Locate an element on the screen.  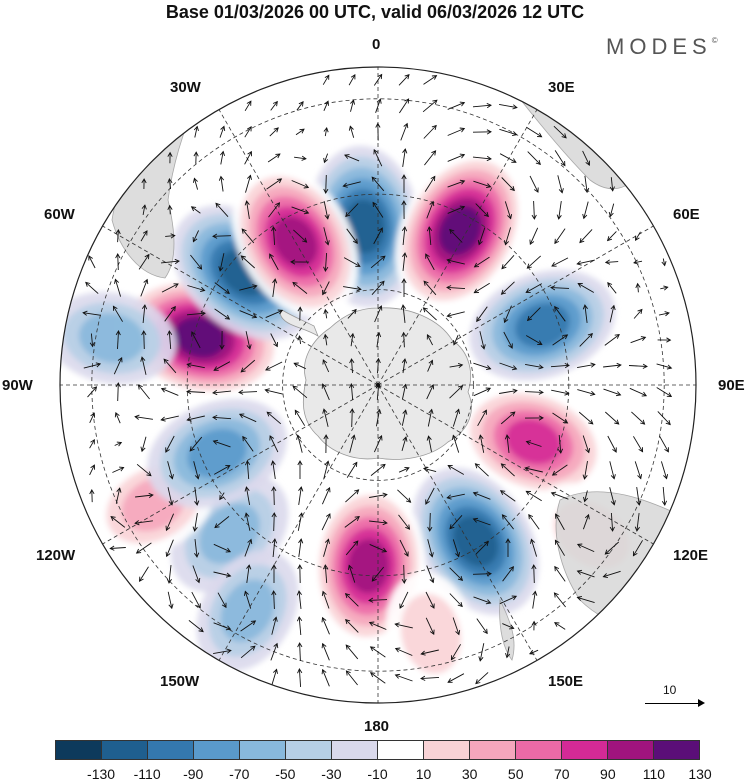
colorbar-tick-label: 30 is located at coordinates (469, 774).